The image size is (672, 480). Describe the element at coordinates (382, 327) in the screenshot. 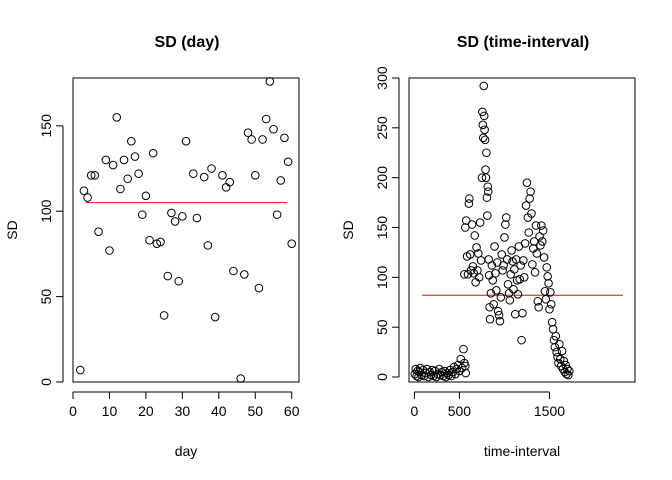

I see `y-tick-label: 50` at that location.